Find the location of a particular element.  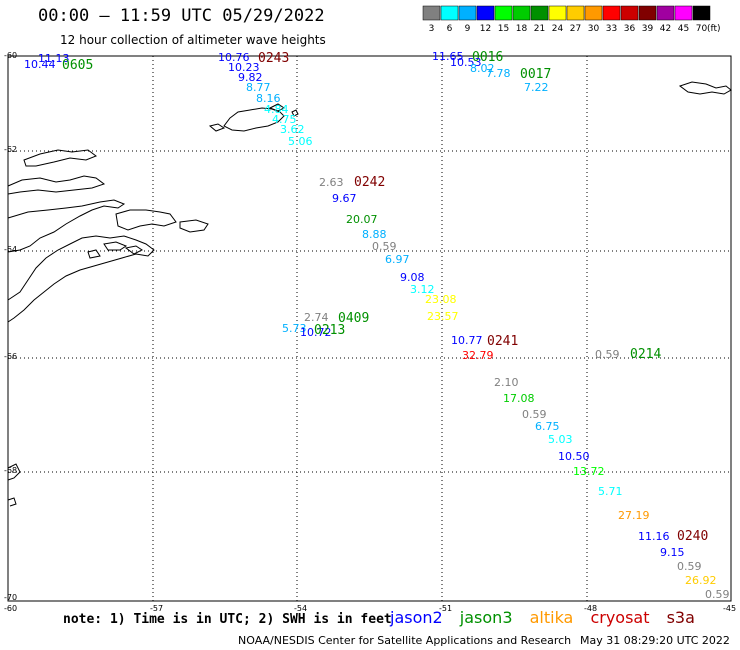

swh-value-label: 6.75 is located at coordinates (547, 426).